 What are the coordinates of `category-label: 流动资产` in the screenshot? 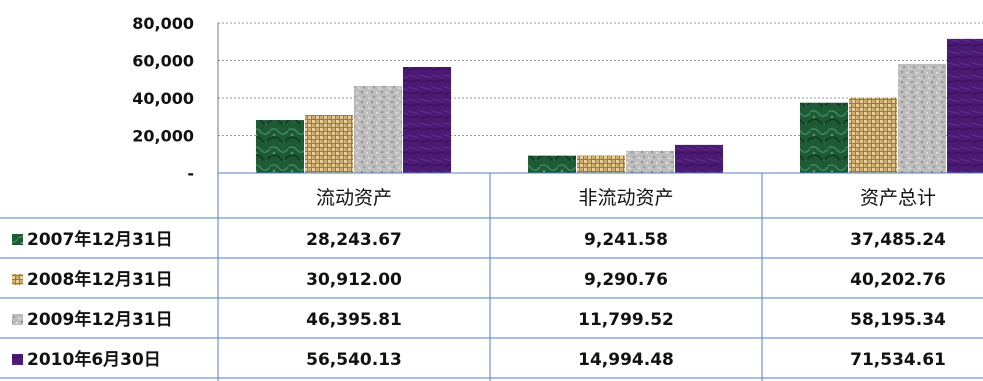 It's located at (354, 198).